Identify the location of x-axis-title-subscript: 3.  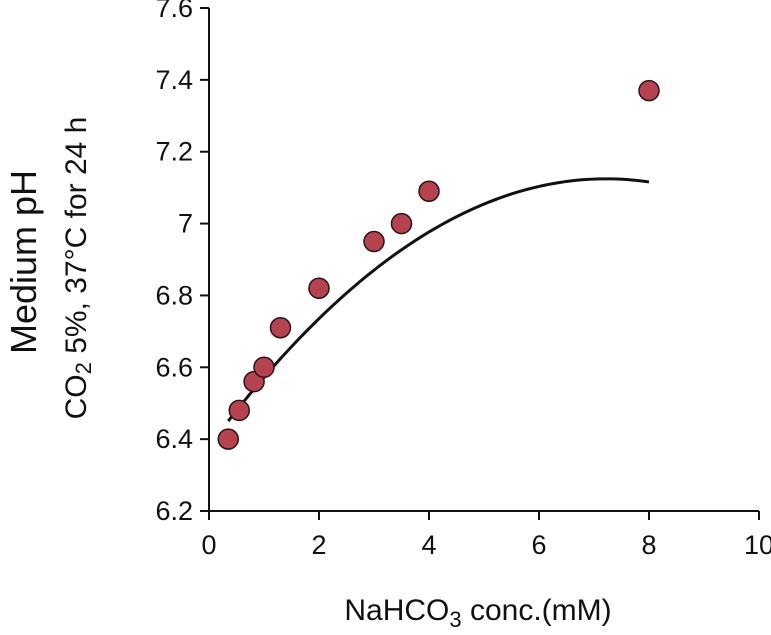
(455, 619).